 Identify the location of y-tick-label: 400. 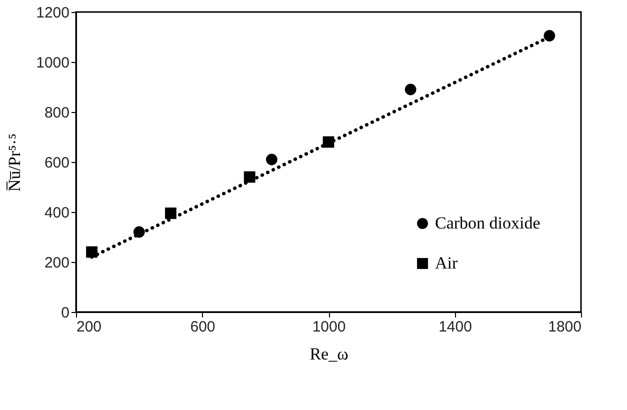
(57, 213).